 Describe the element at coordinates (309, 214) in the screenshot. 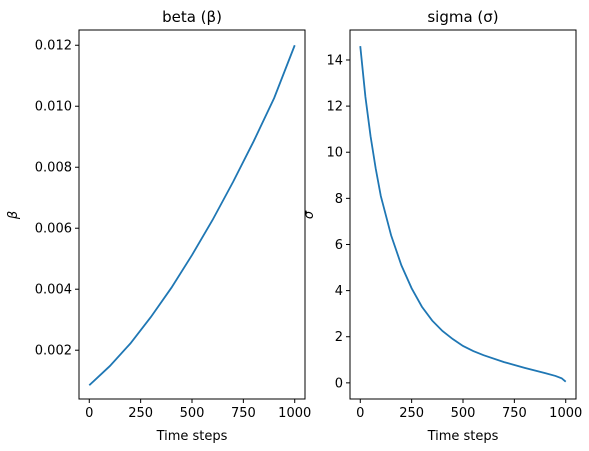

I see `sigma-ylabel: σ` at that location.